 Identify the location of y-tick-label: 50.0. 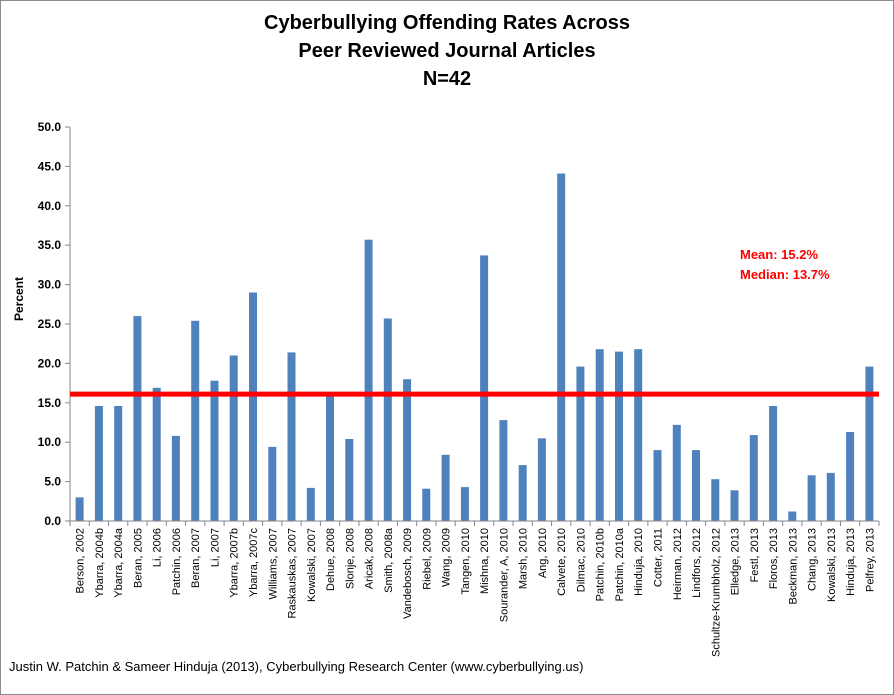
(50, 127).